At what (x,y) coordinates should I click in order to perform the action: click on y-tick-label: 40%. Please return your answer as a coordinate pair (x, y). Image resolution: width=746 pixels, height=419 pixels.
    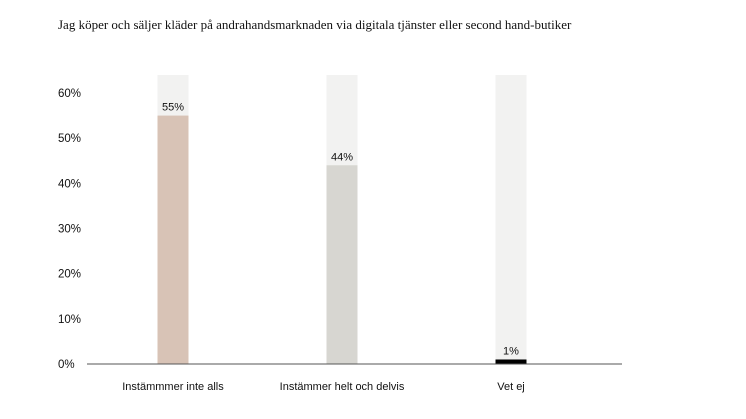
    Looking at the image, I should click on (69, 184).